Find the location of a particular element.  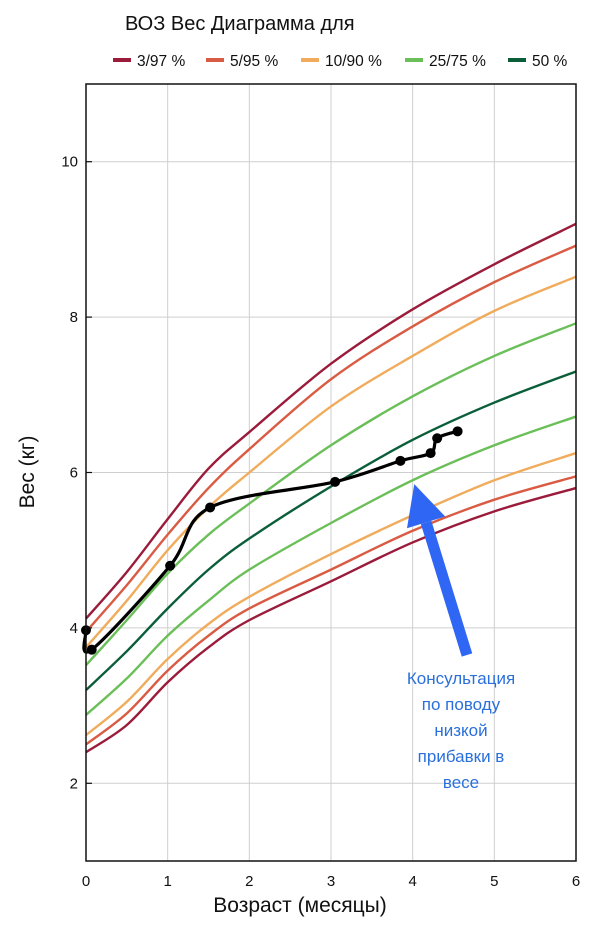

y-tick-label: 2 is located at coordinates (74, 783).